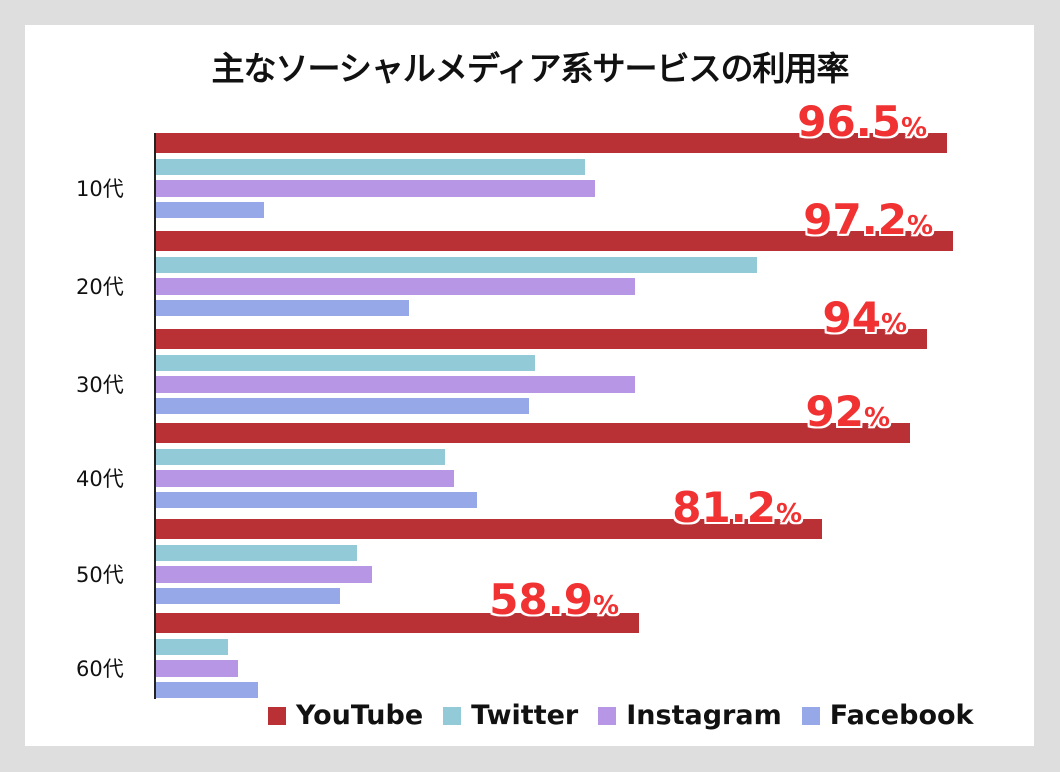  Describe the element at coordinates (704, 715) in the screenshot. I see `legend-label: Instagram` at that location.